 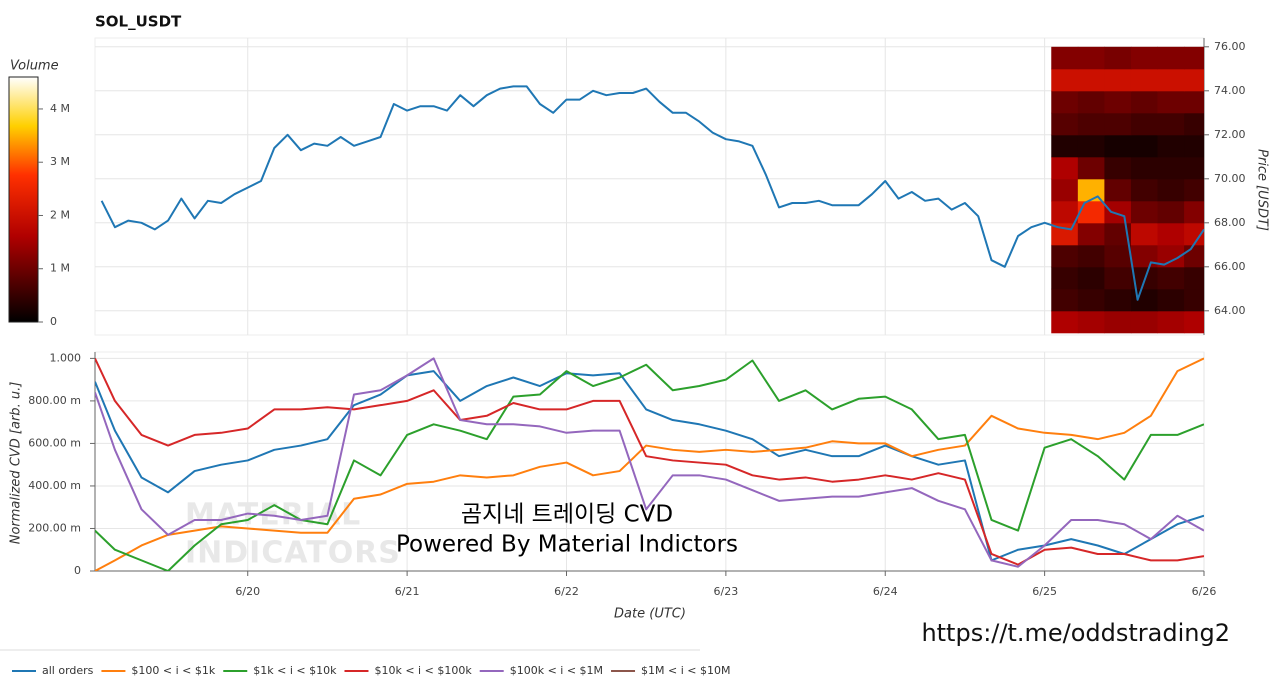 What do you see at coordinates (1230, 46) in the screenshot?
I see `y-tick-label: 76.00` at bounding box center [1230, 46].